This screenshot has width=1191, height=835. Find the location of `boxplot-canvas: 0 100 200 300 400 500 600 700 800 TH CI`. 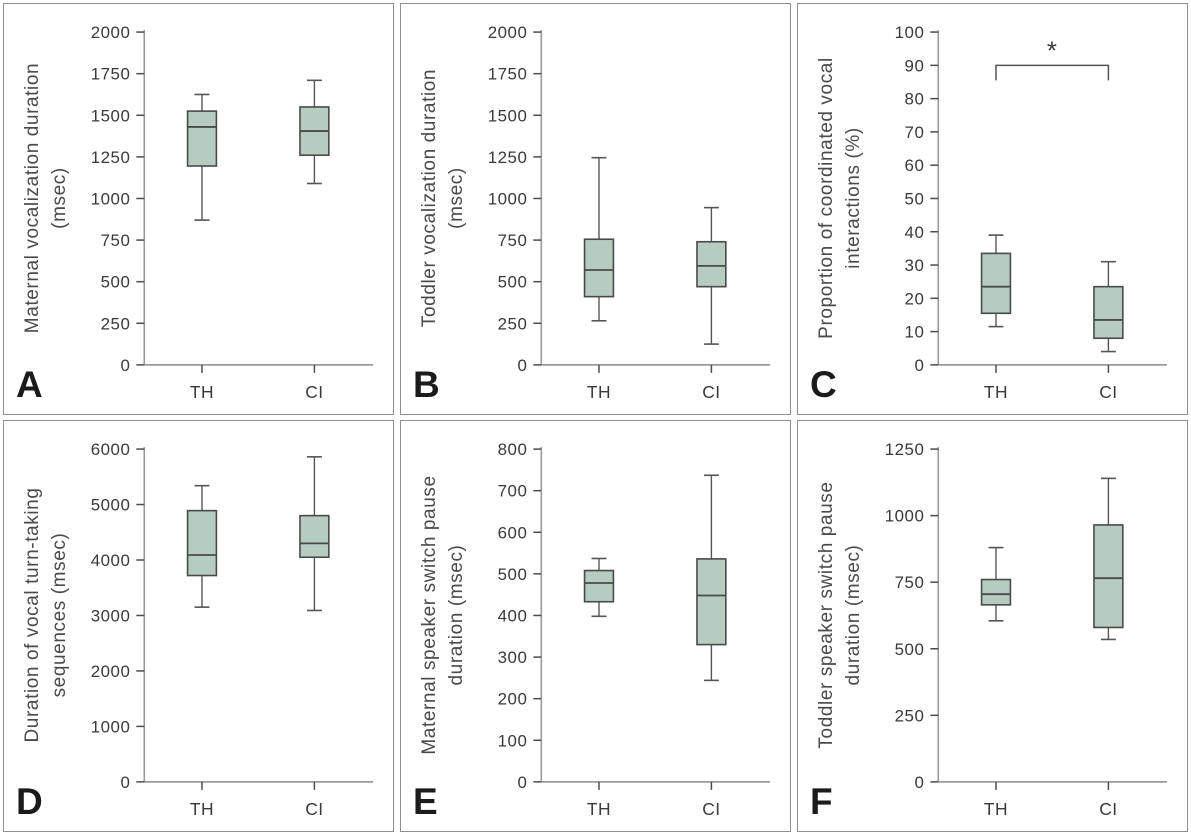

boxplot-canvas: 0 100 200 300 400 500 600 700 800 TH CI is located at coordinates (634, 629).